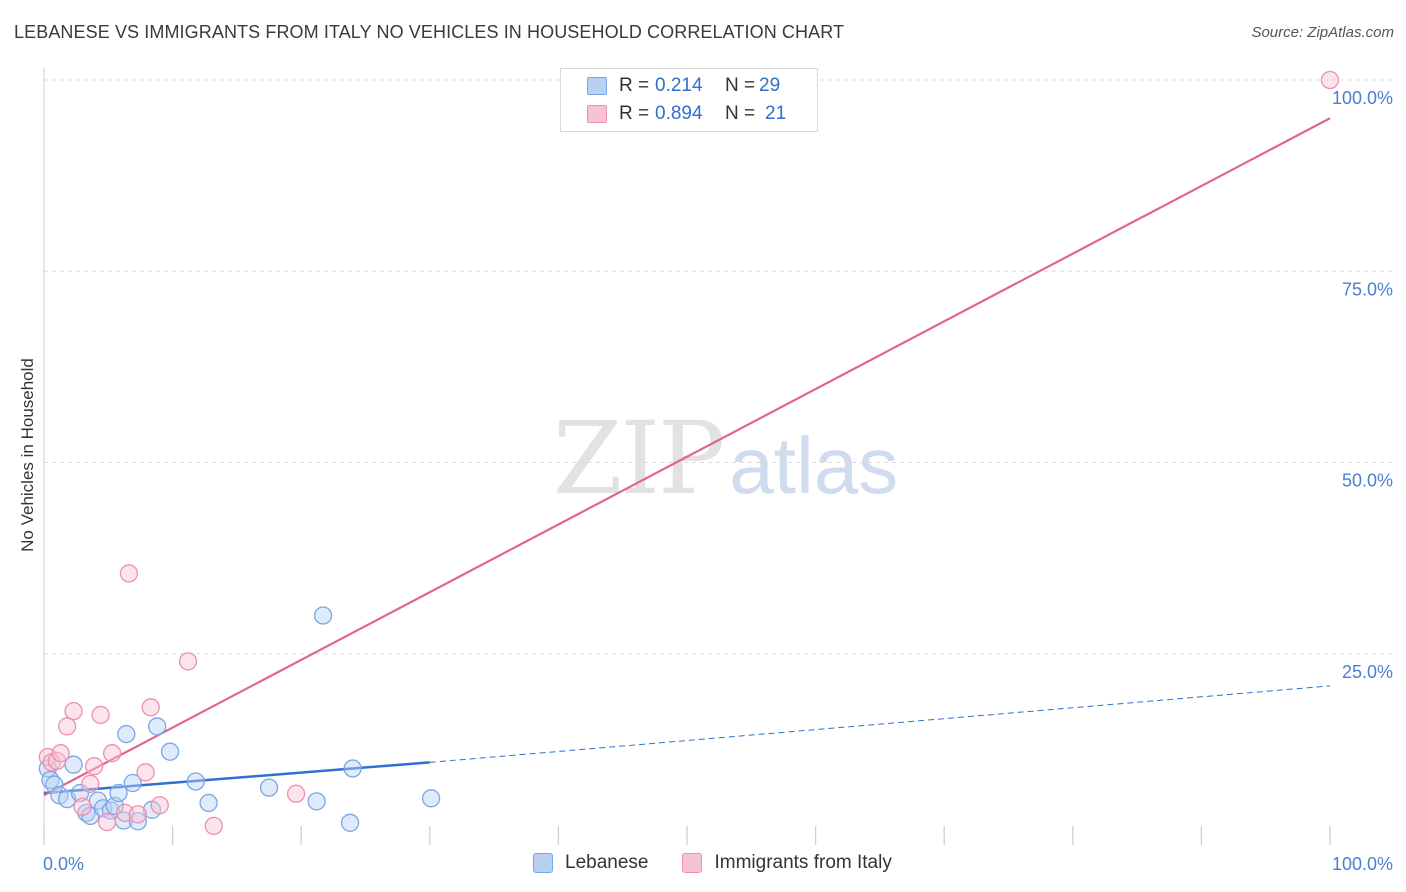  I want to click on lebanese-legend-swatch, so click(543, 863).